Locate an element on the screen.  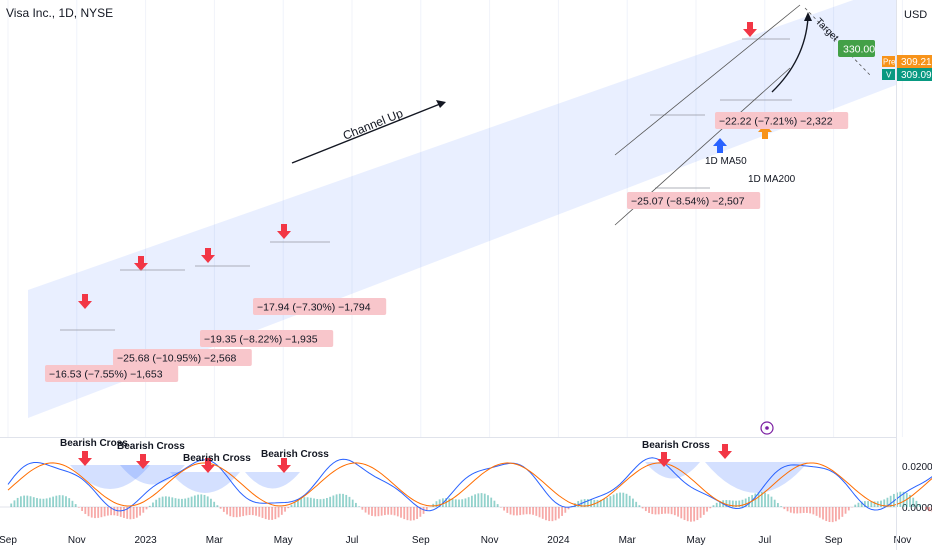
x-tick-label: 2024 is located at coordinates (558, 540).